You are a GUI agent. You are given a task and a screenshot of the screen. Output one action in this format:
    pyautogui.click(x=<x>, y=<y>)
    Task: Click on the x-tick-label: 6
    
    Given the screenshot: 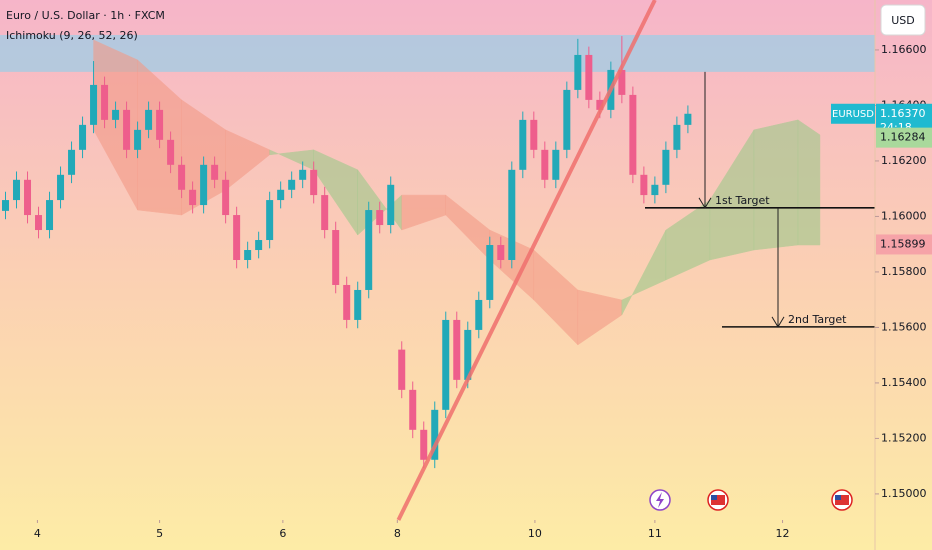 What is the action you would take?
    pyautogui.click(x=282, y=533)
    